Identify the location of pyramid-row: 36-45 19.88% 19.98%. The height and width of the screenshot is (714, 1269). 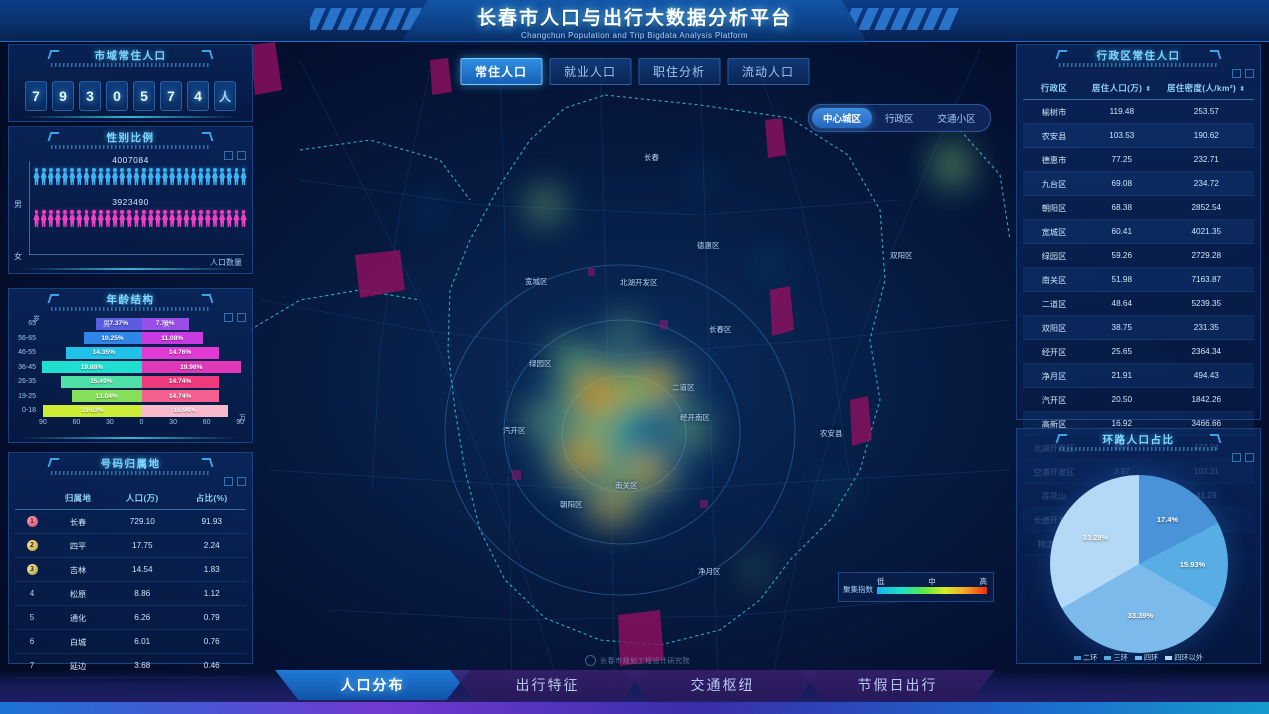
(130, 367).